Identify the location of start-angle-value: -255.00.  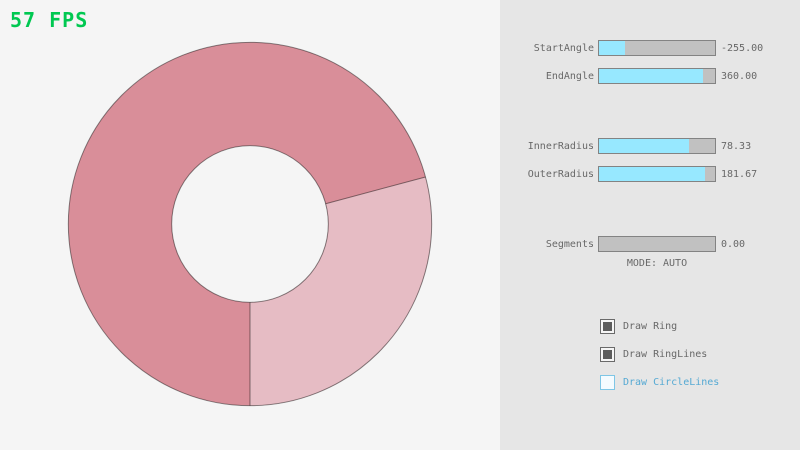
(742, 48).